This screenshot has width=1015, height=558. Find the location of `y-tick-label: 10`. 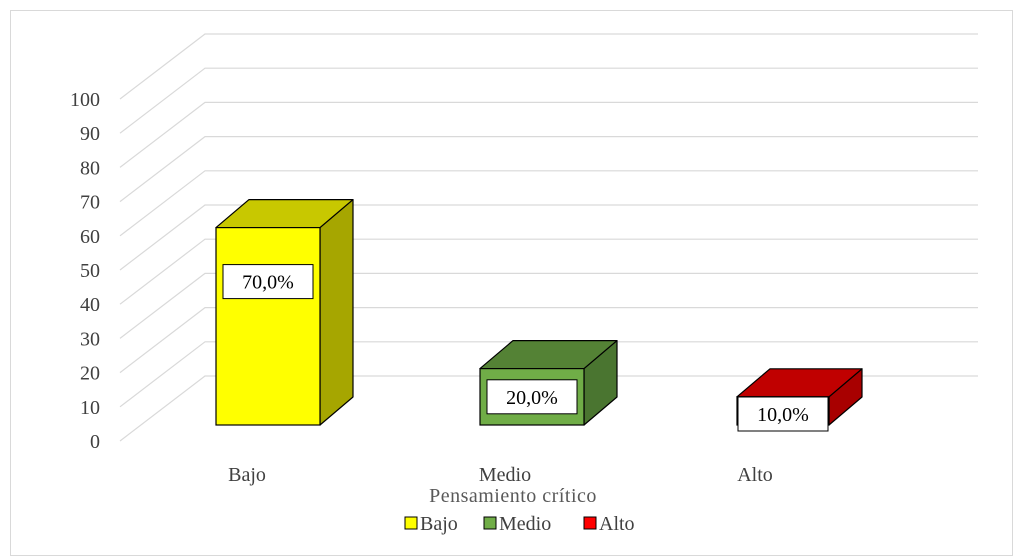

y-tick-label: 10 is located at coordinates (90, 408).